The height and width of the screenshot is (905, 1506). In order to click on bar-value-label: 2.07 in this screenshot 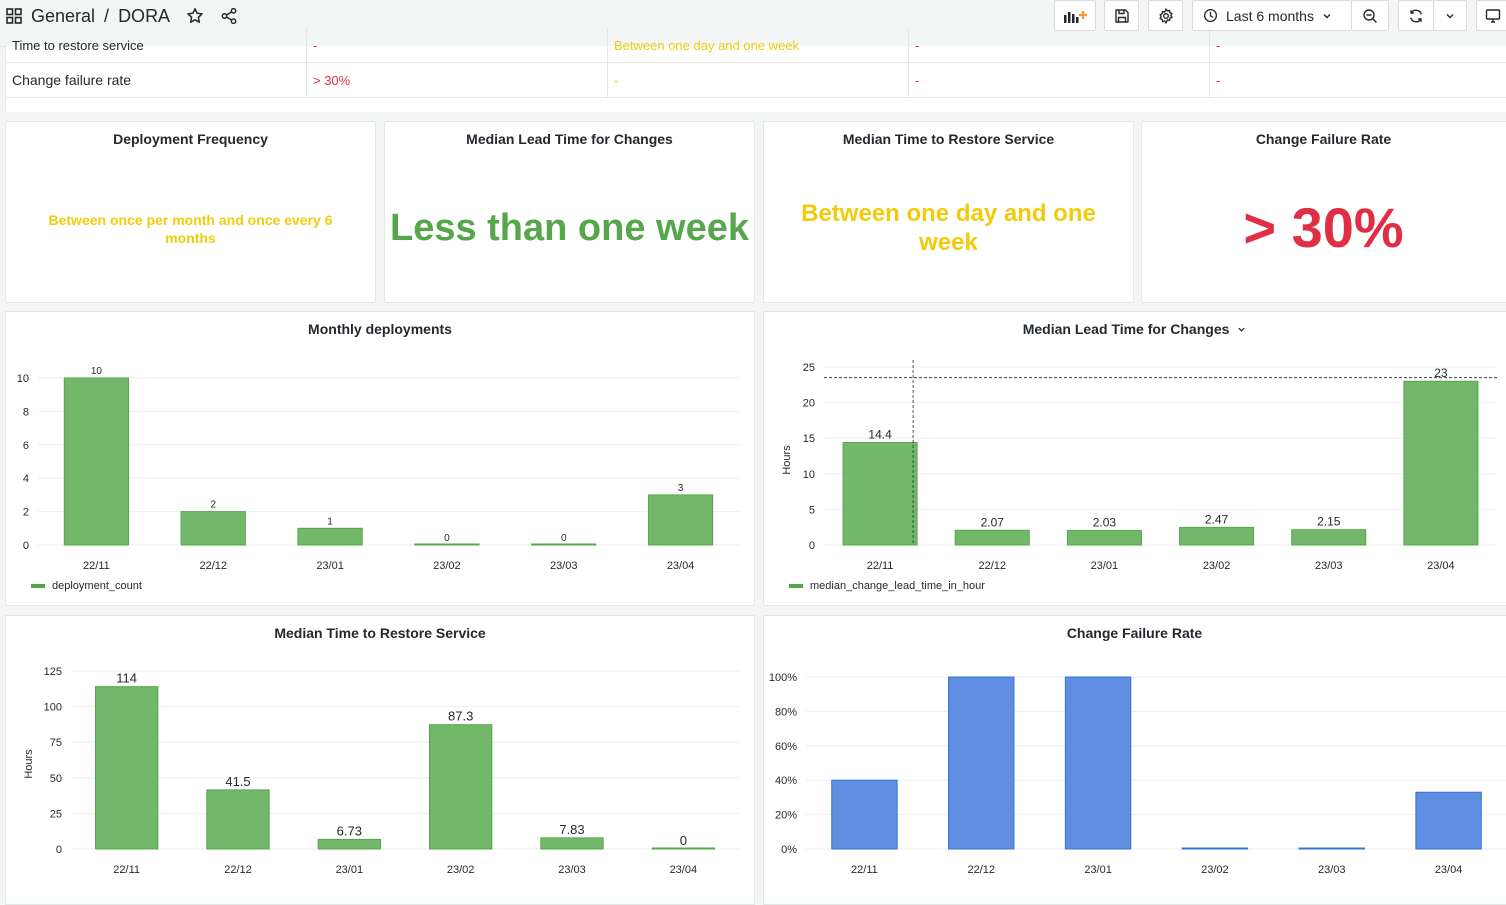, I will do `click(993, 522)`.